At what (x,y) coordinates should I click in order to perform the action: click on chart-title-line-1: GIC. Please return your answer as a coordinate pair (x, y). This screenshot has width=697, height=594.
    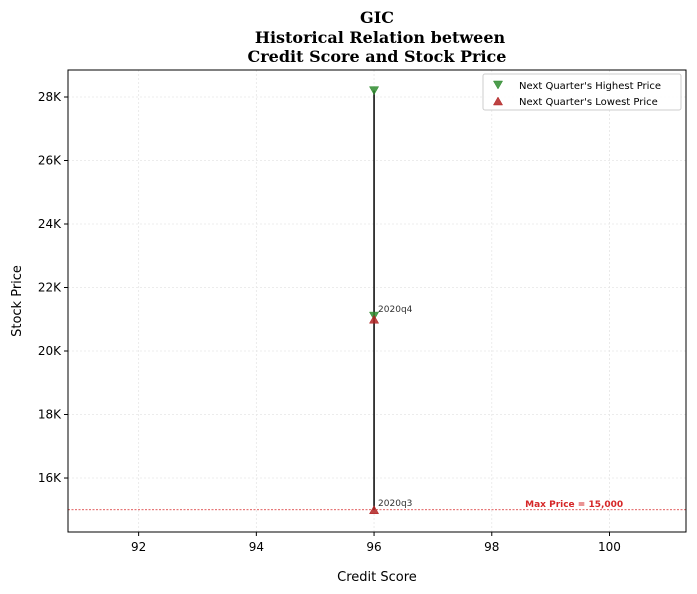
    Looking at the image, I should click on (377, 17).